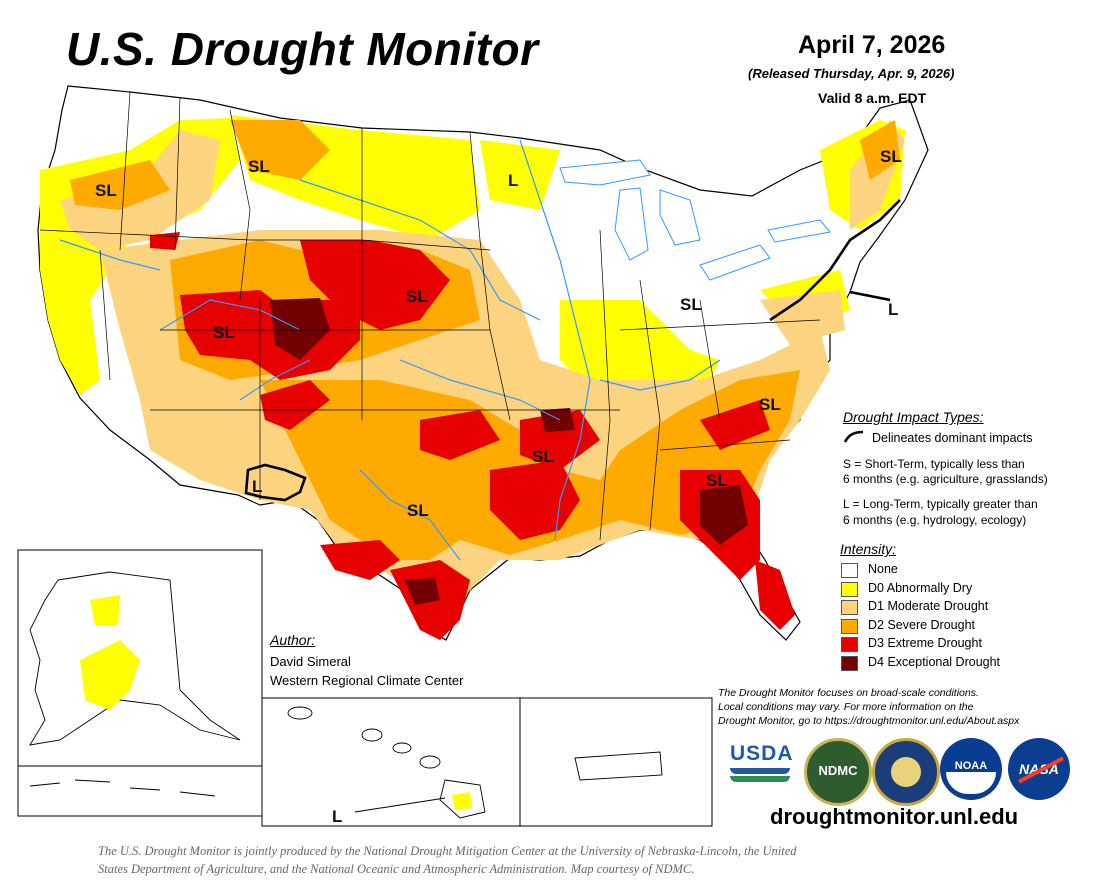 The width and height of the screenshot is (1099, 882). I want to click on page-title: U.S. Drought Monitor, so click(302, 49).